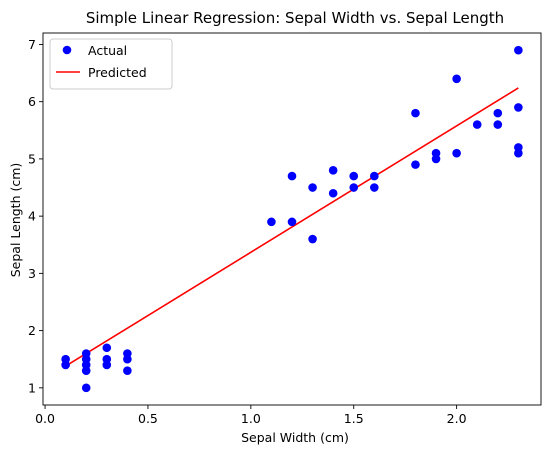 The width and height of the screenshot is (554, 455). What do you see at coordinates (32, 330) in the screenshot?
I see `y-tick-label: 2` at bounding box center [32, 330].